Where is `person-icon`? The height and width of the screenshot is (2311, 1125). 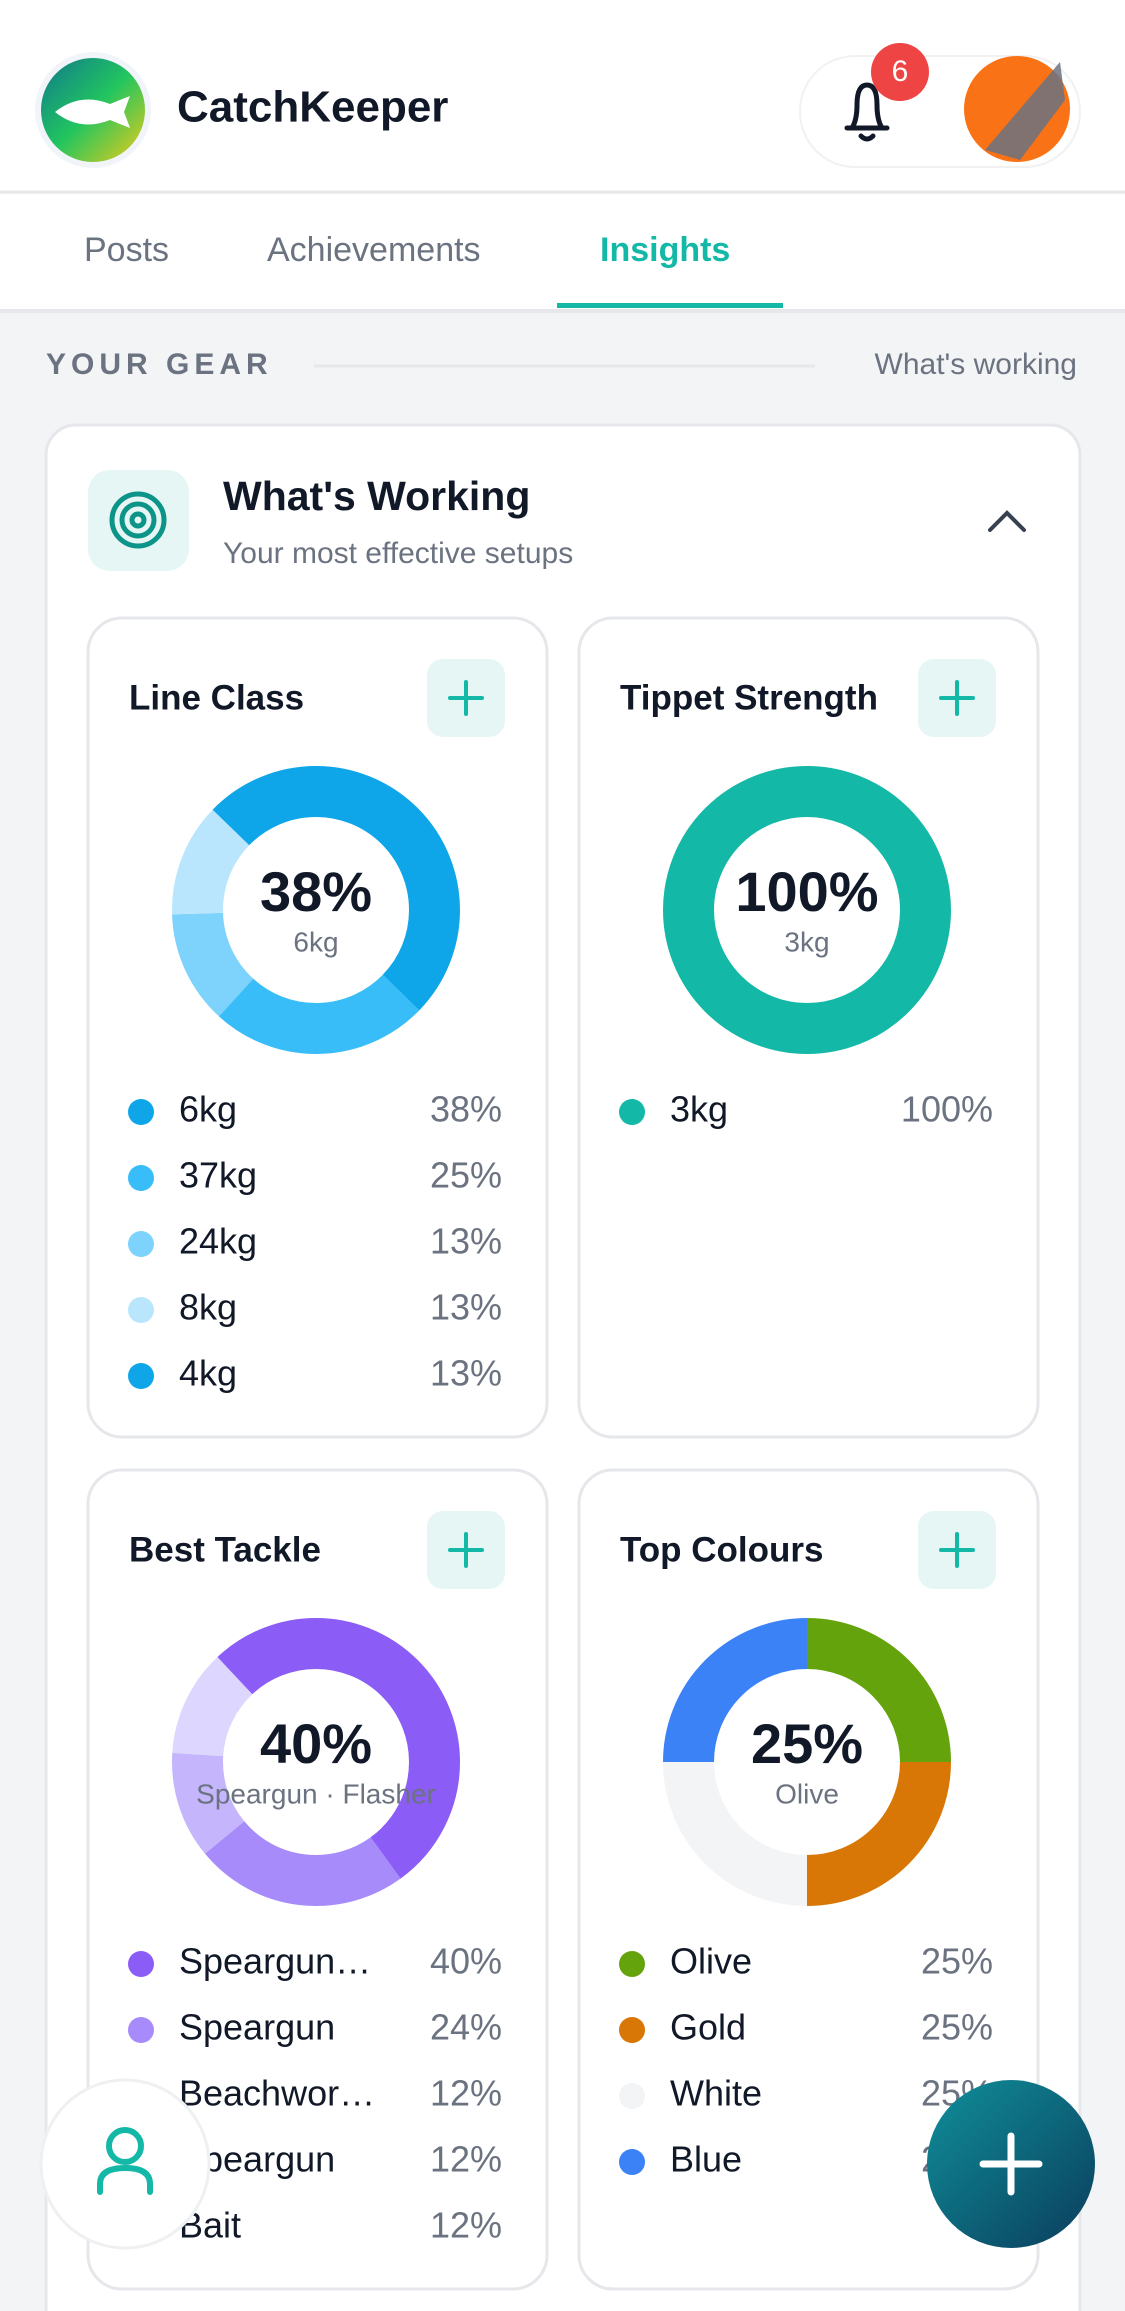
person-icon is located at coordinates (125, 2161).